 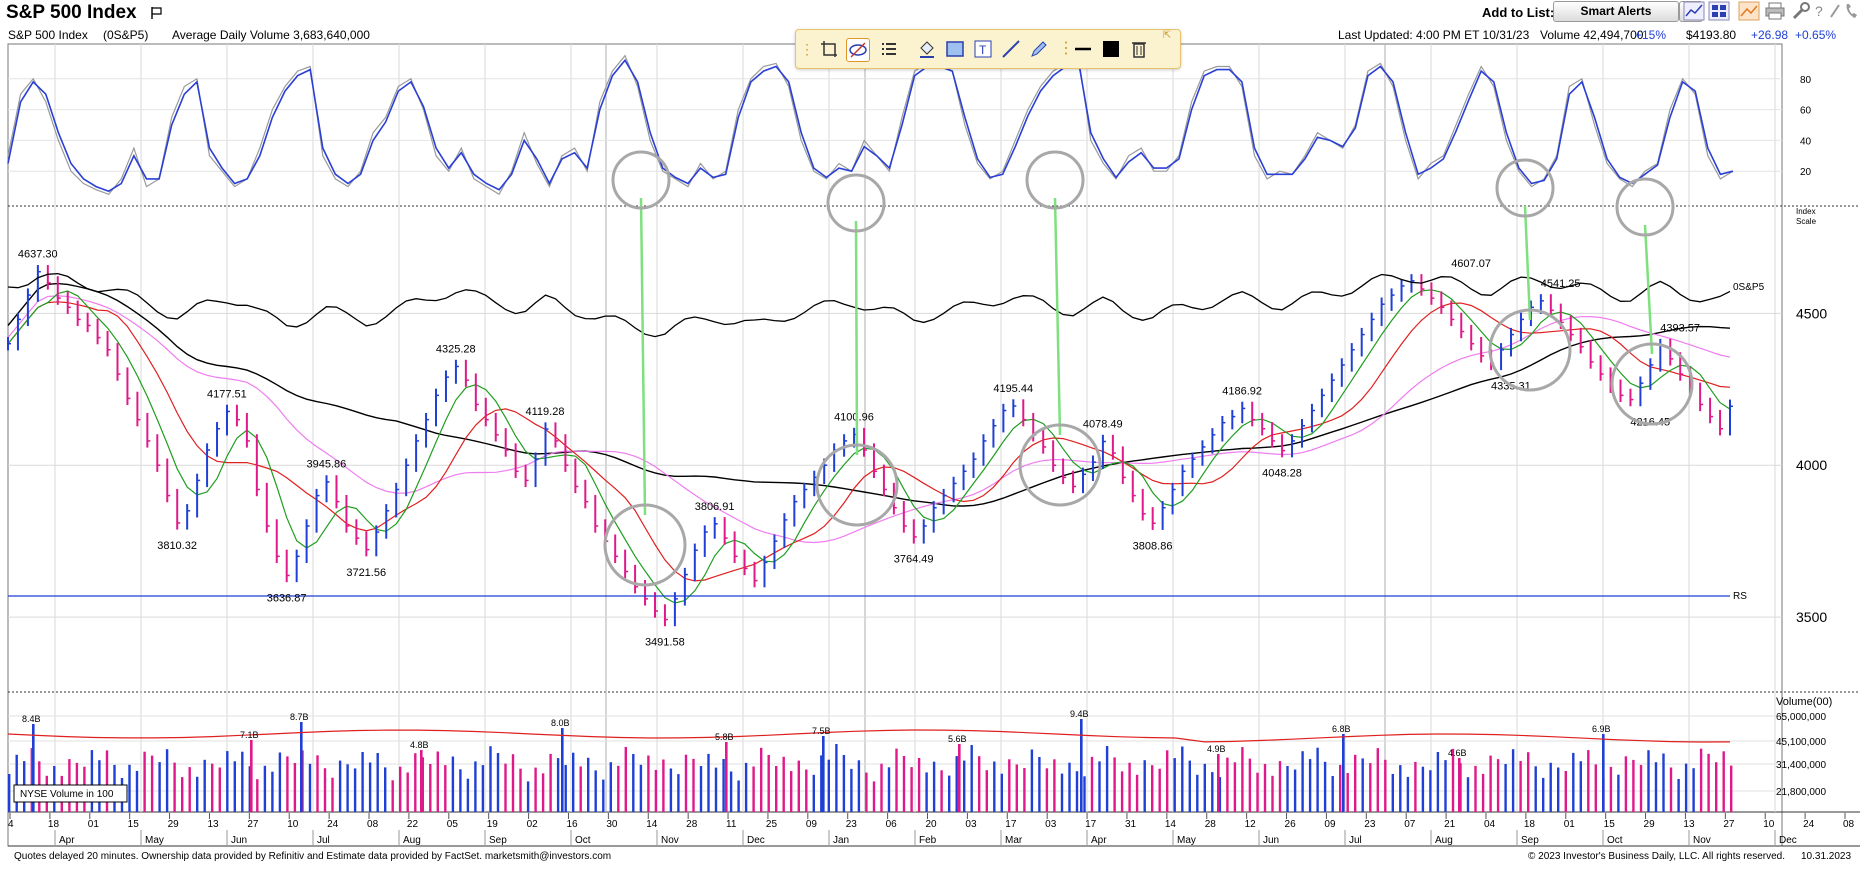 What do you see at coordinates (612, 824) in the screenshot?
I see `x-day-label: 30` at bounding box center [612, 824].